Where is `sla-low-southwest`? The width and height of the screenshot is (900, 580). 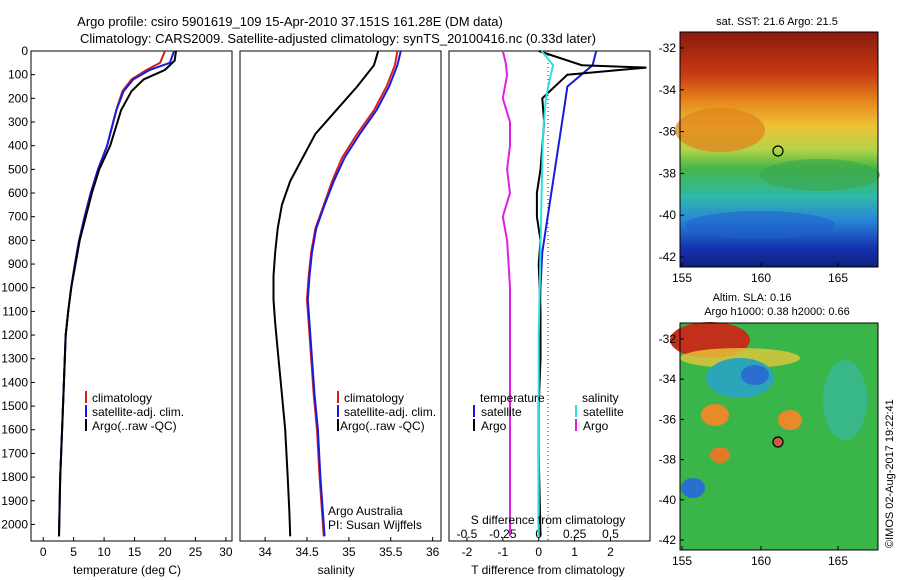
sla-low-southwest is located at coordinates (693, 488).